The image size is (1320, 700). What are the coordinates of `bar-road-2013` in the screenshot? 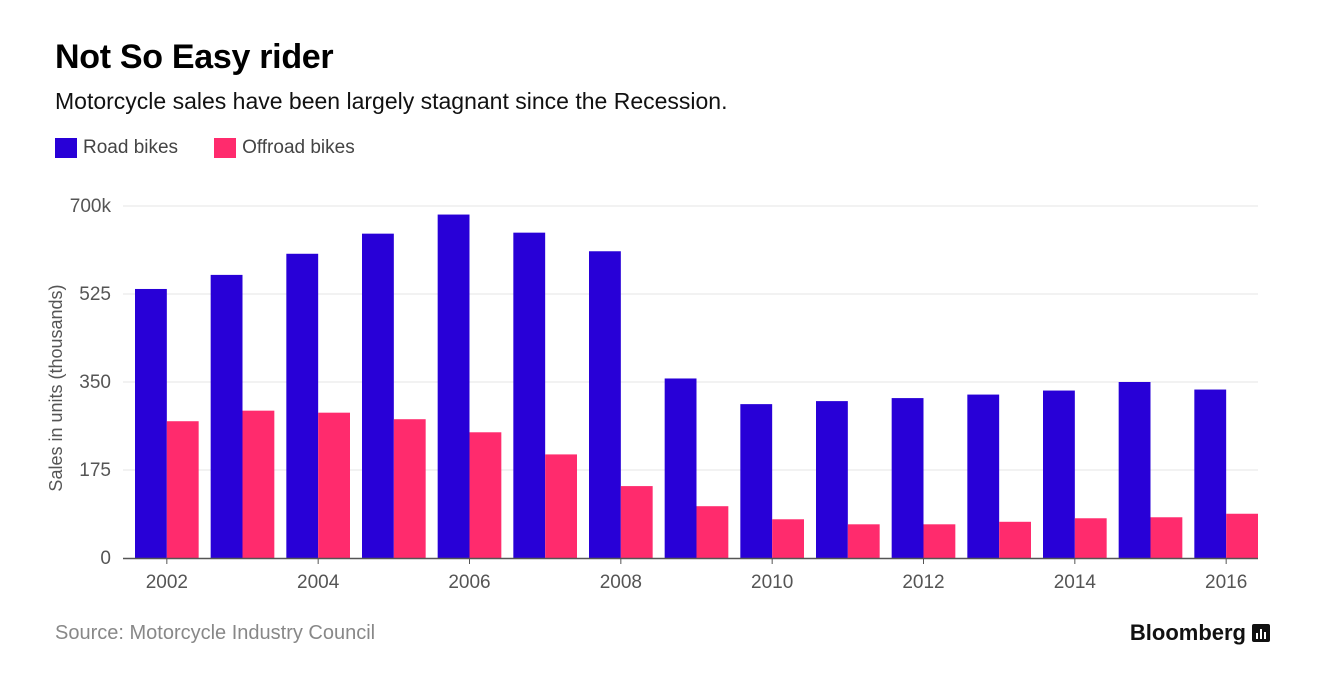 It's located at (983, 476).